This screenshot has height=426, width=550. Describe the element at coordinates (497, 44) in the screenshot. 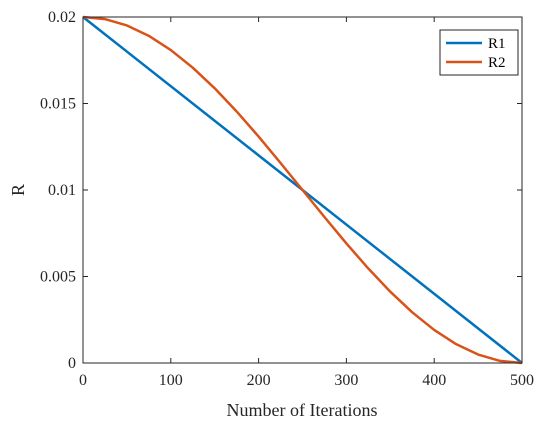

I see `legend-label-r1: R1` at that location.